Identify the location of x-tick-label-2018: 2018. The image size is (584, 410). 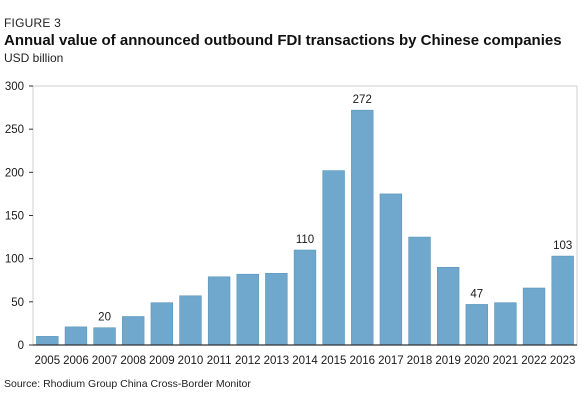
(420, 361).